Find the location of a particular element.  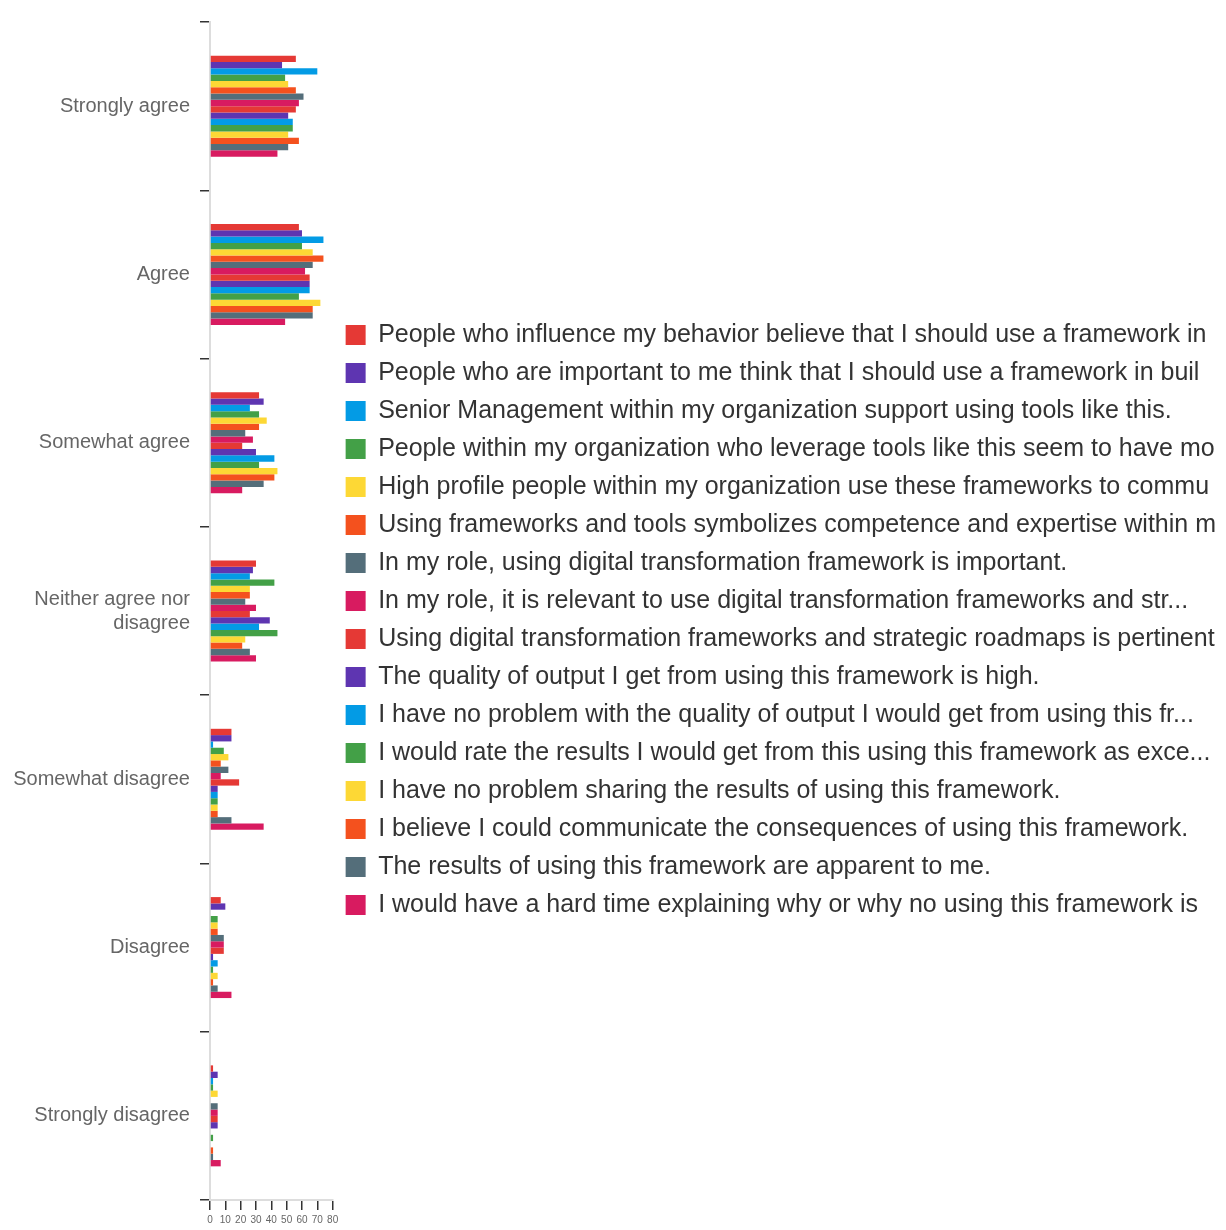

y-tick-label: Neither agree nor disagree is located at coordinates (112, 609).